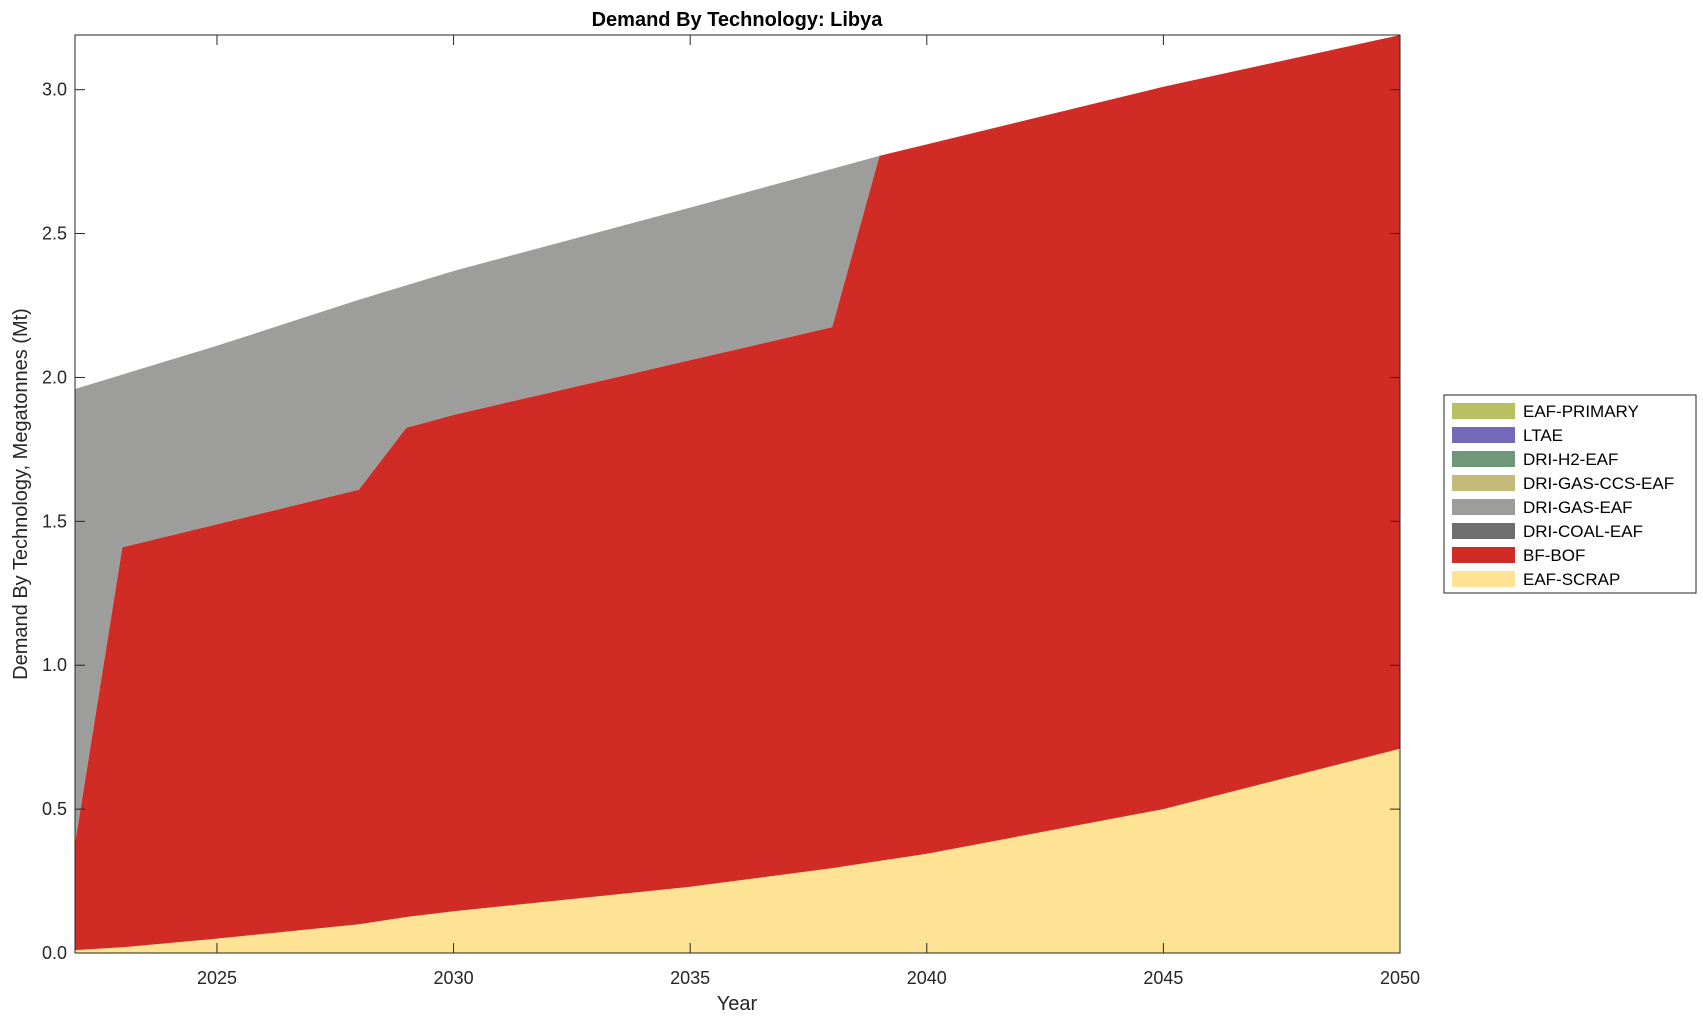  Describe the element at coordinates (1598, 483) in the screenshot. I see `legend-label-dri-gas-ccs-eaf: DRI-GAS-CCS-EAF` at that location.